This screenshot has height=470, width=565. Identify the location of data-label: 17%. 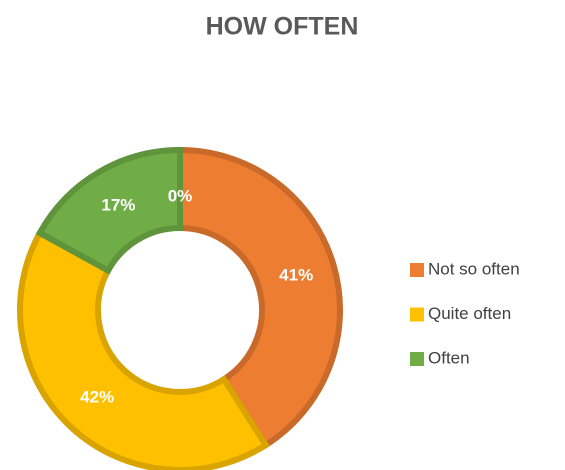
(118, 204).